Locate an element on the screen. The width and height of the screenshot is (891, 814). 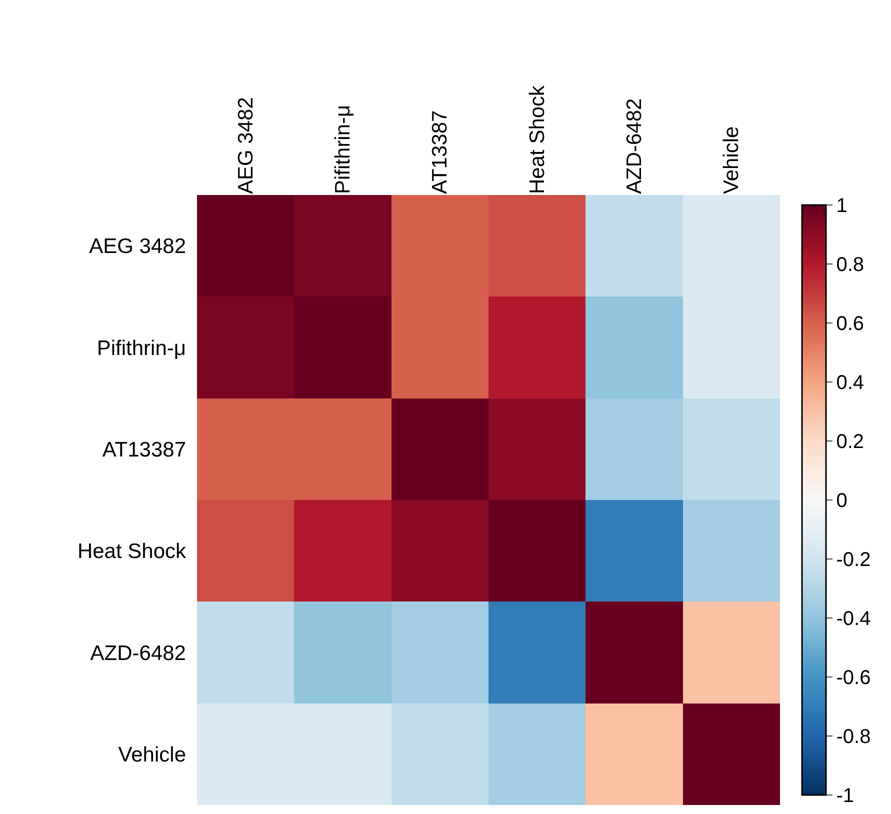
x-tick-label: AT13387 is located at coordinates (440, 152).